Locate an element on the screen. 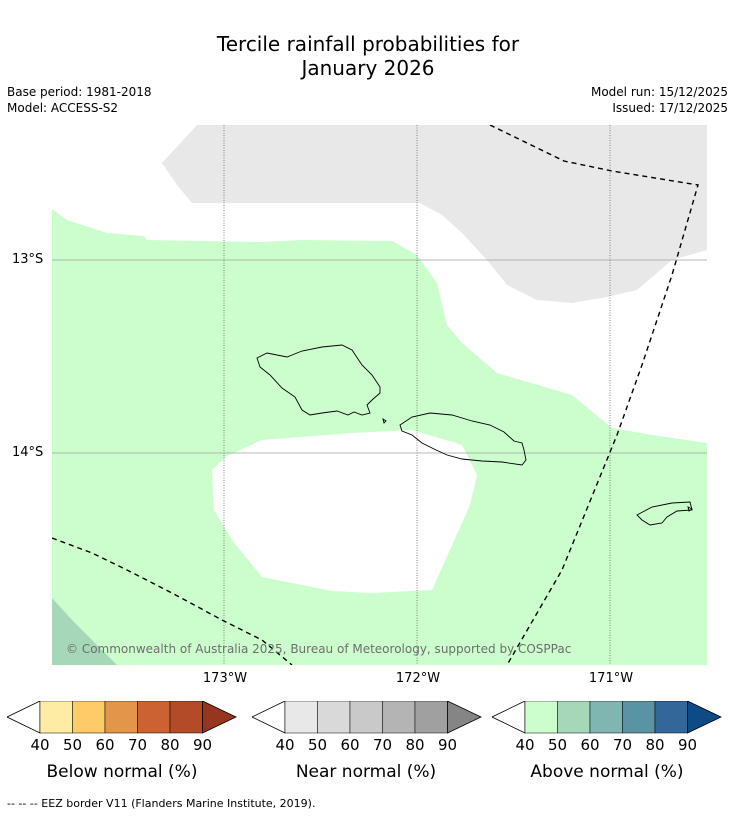 This screenshot has height=816, width=736. below-tick-50: 50 is located at coordinates (72, 745).